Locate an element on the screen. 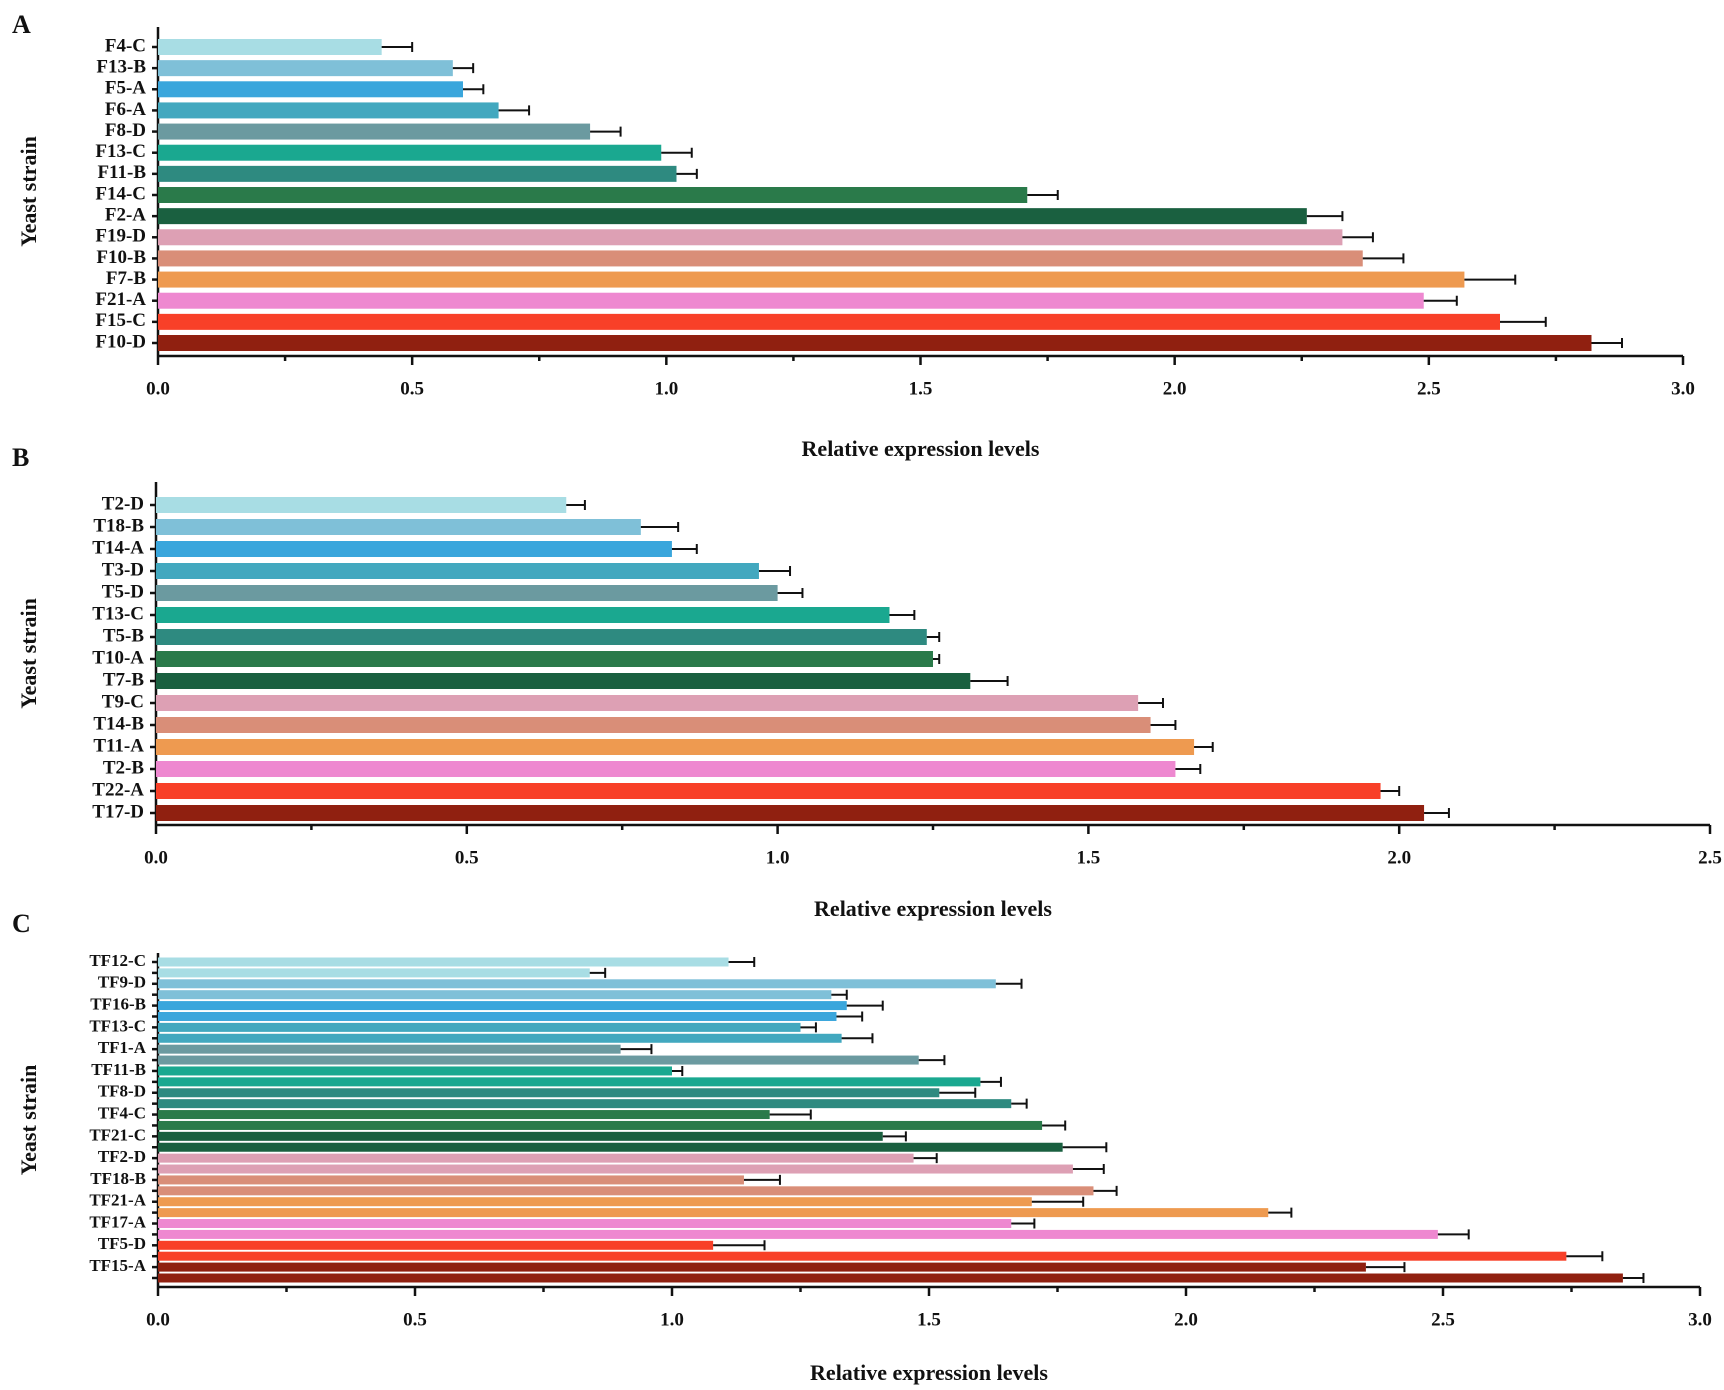  y-tick-label: TF21-C is located at coordinates (117, 1134).